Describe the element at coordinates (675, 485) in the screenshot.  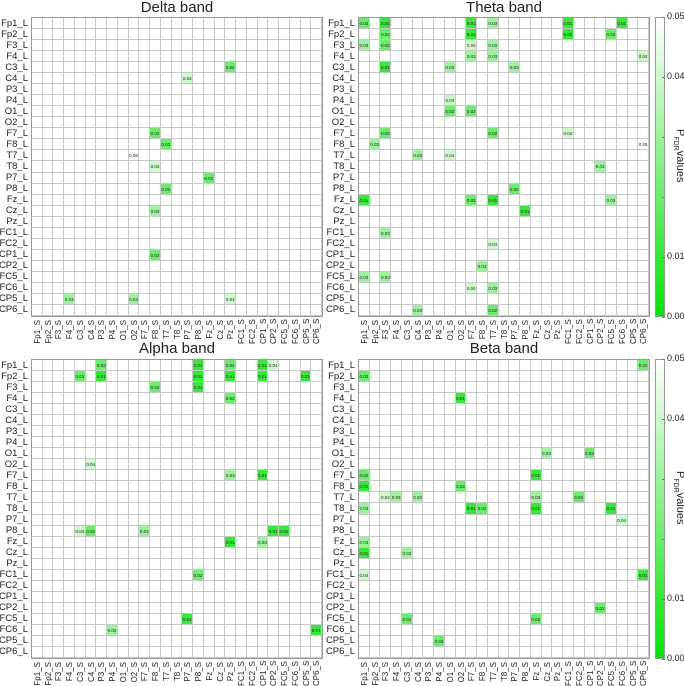
I see `colorbar-label-sub: FDR` at that location.